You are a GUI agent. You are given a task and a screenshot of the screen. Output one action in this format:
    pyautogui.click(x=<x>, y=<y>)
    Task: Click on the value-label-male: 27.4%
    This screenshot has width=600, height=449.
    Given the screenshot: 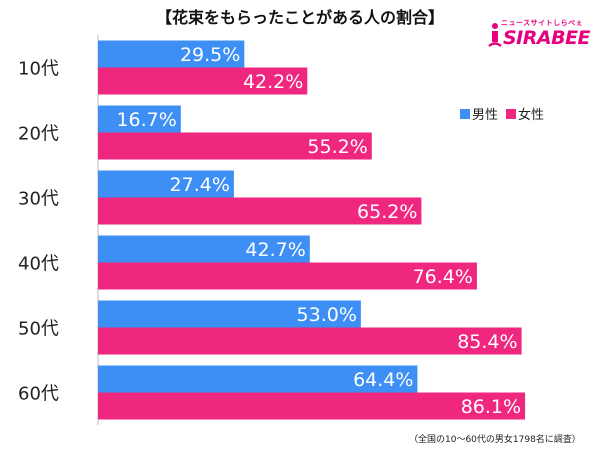 What is the action you would take?
    pyautogui.click(x=200, y=185)
    